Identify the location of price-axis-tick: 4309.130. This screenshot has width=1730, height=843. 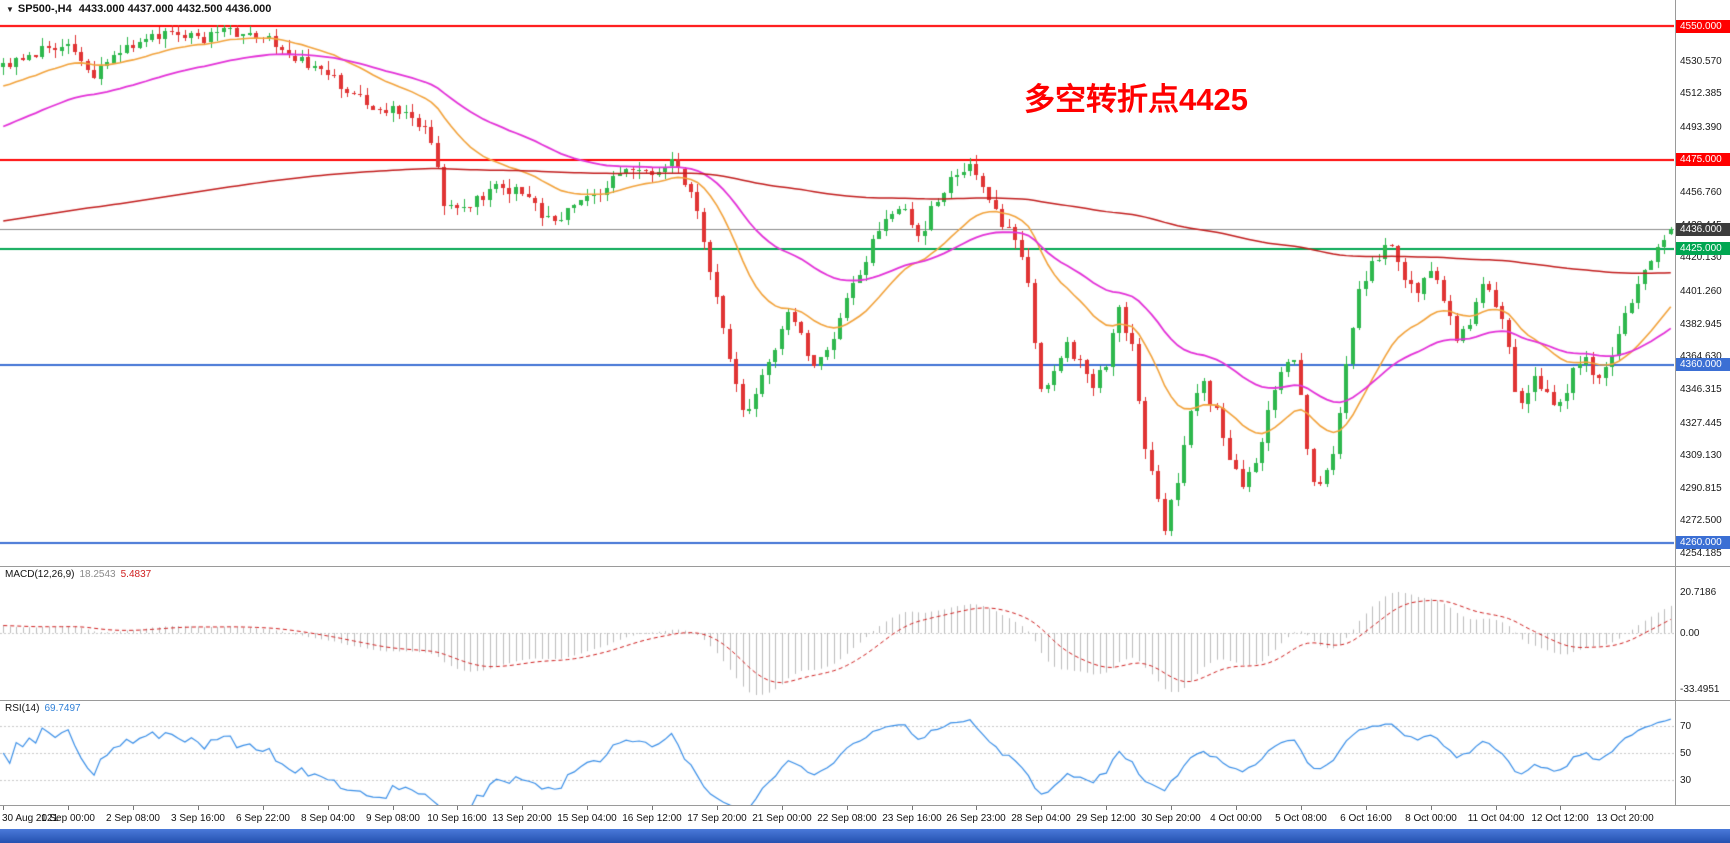
(1701, 456).